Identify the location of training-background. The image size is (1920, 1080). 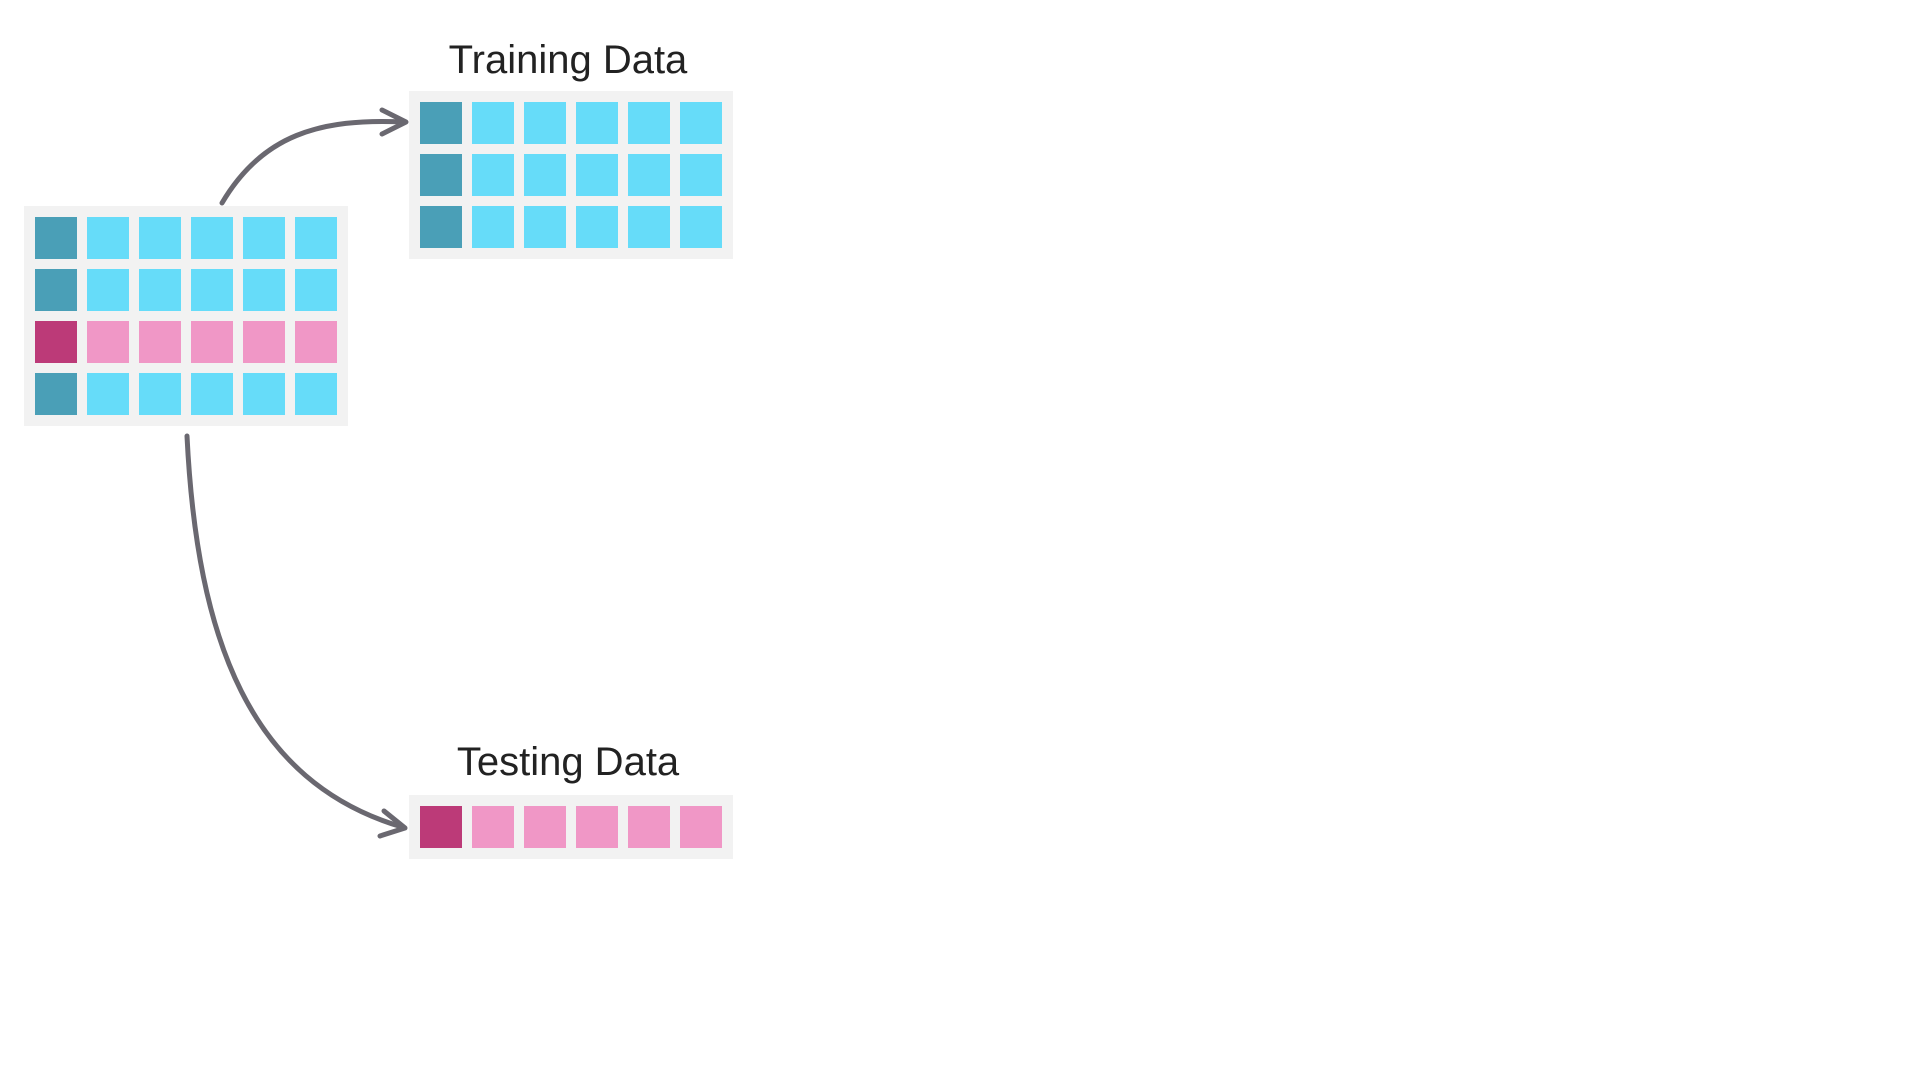
(571, 175).